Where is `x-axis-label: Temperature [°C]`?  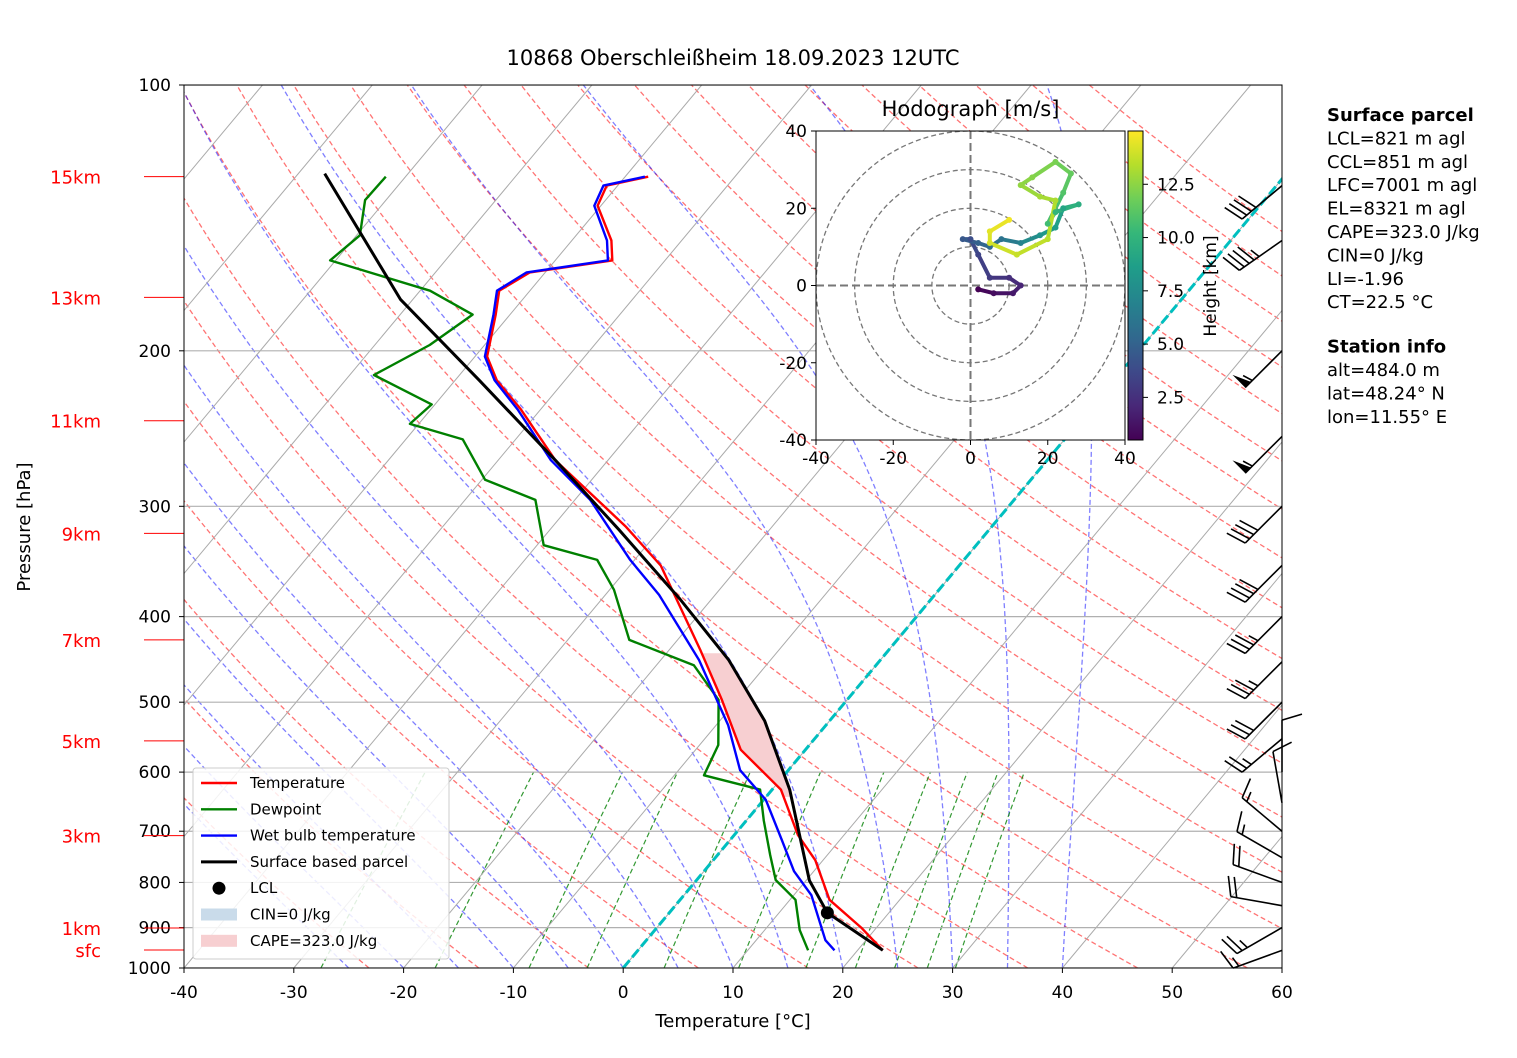 x-axis-label: Temperature [°C] is located at coordinates (732, 1021).